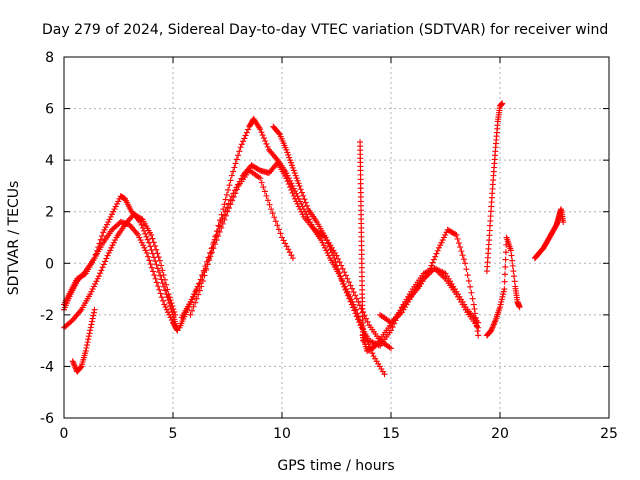  I want to click on y-tick-label: 0, so click(49, 264).